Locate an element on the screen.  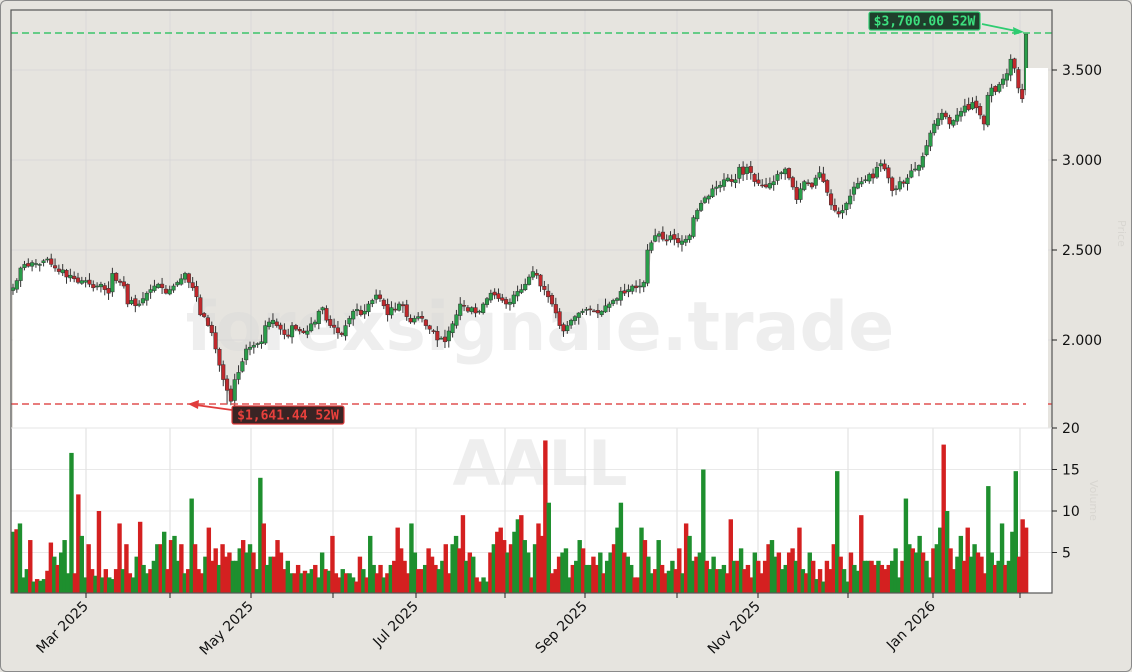
svg-text: 2.500 is located at coordinates (1082, 251).